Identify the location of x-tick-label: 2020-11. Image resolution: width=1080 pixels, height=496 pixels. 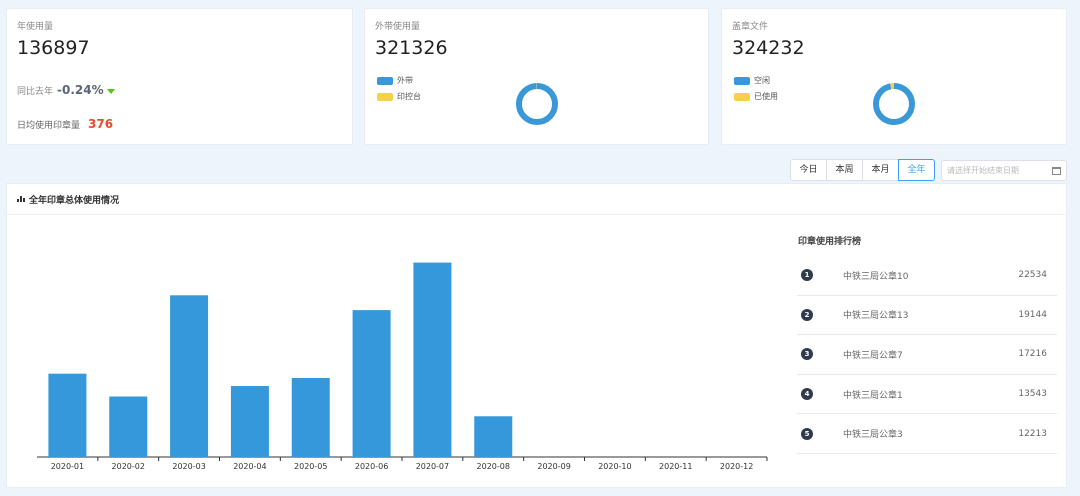
(675, 466).